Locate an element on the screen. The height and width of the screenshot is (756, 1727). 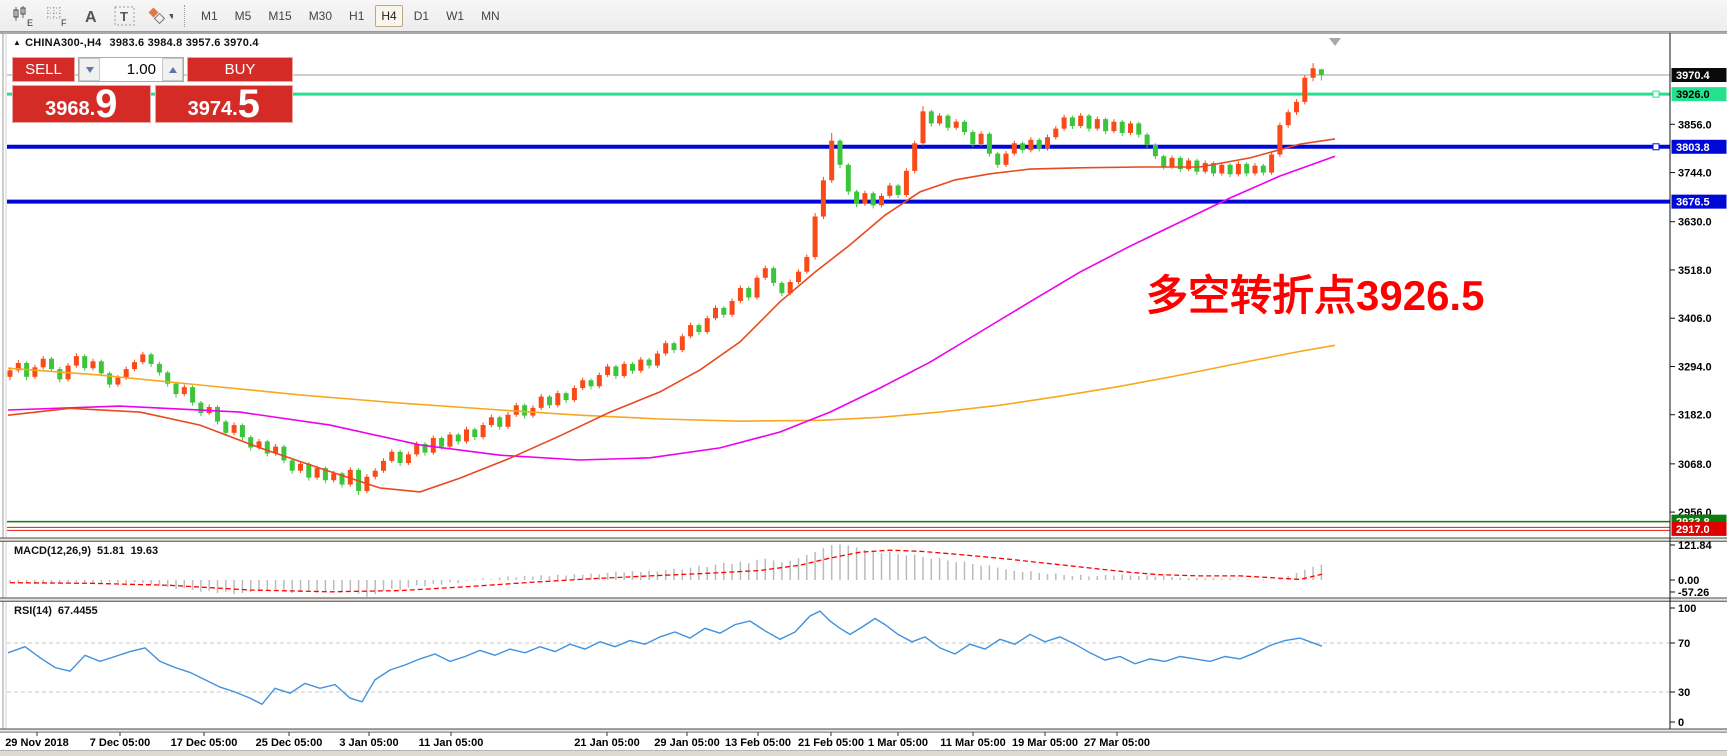
svg-text: 2917.0 is located at coordinates (1693, 530).